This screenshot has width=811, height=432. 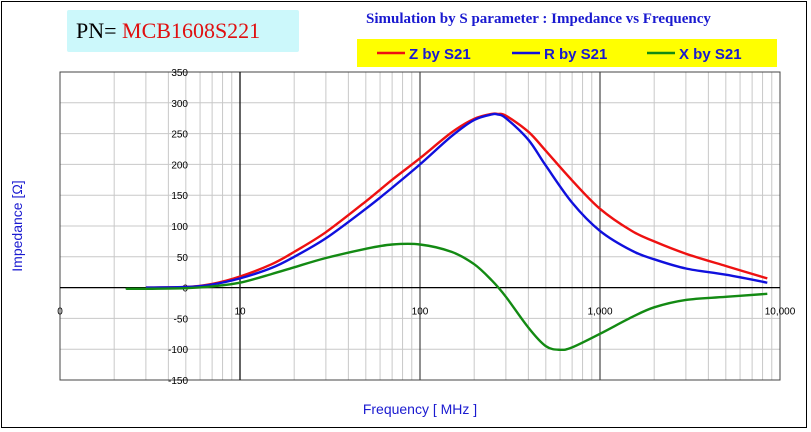 What do you see at coordinates (179, 196) in the screenshot?
I see `y-tick-label: 150` at bounding box center [179, 196].